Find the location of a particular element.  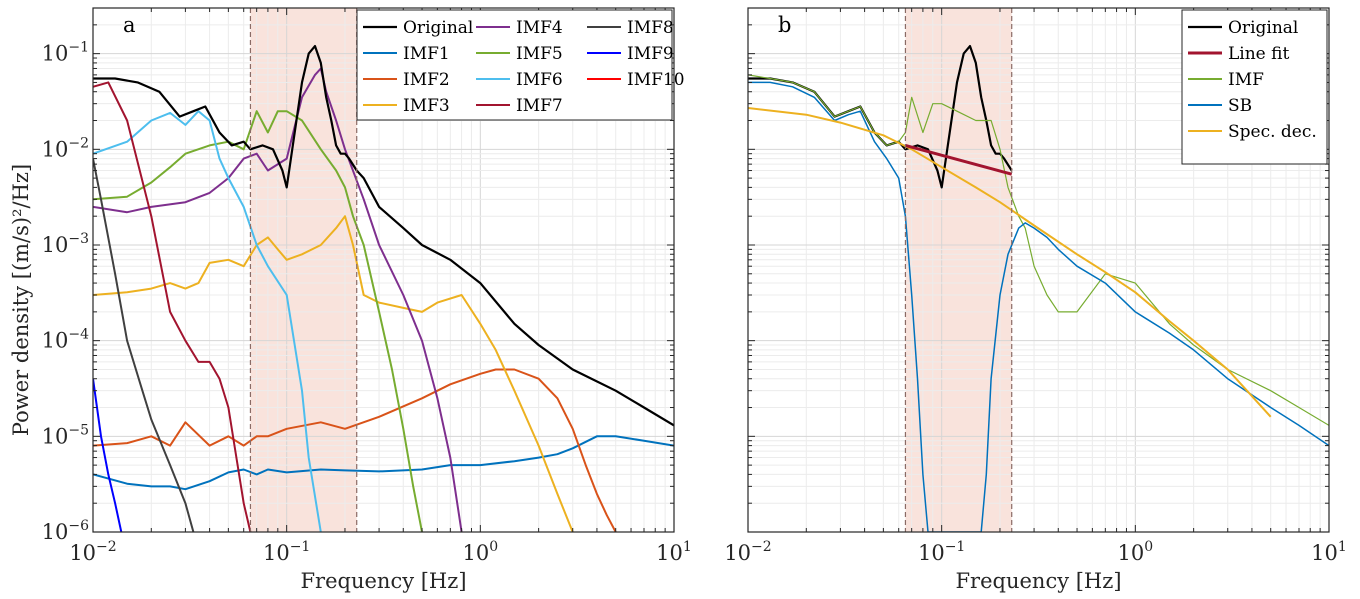

legend: Original Line fit IMF SB Spec. dec. is located at coordinates (1254, 87).